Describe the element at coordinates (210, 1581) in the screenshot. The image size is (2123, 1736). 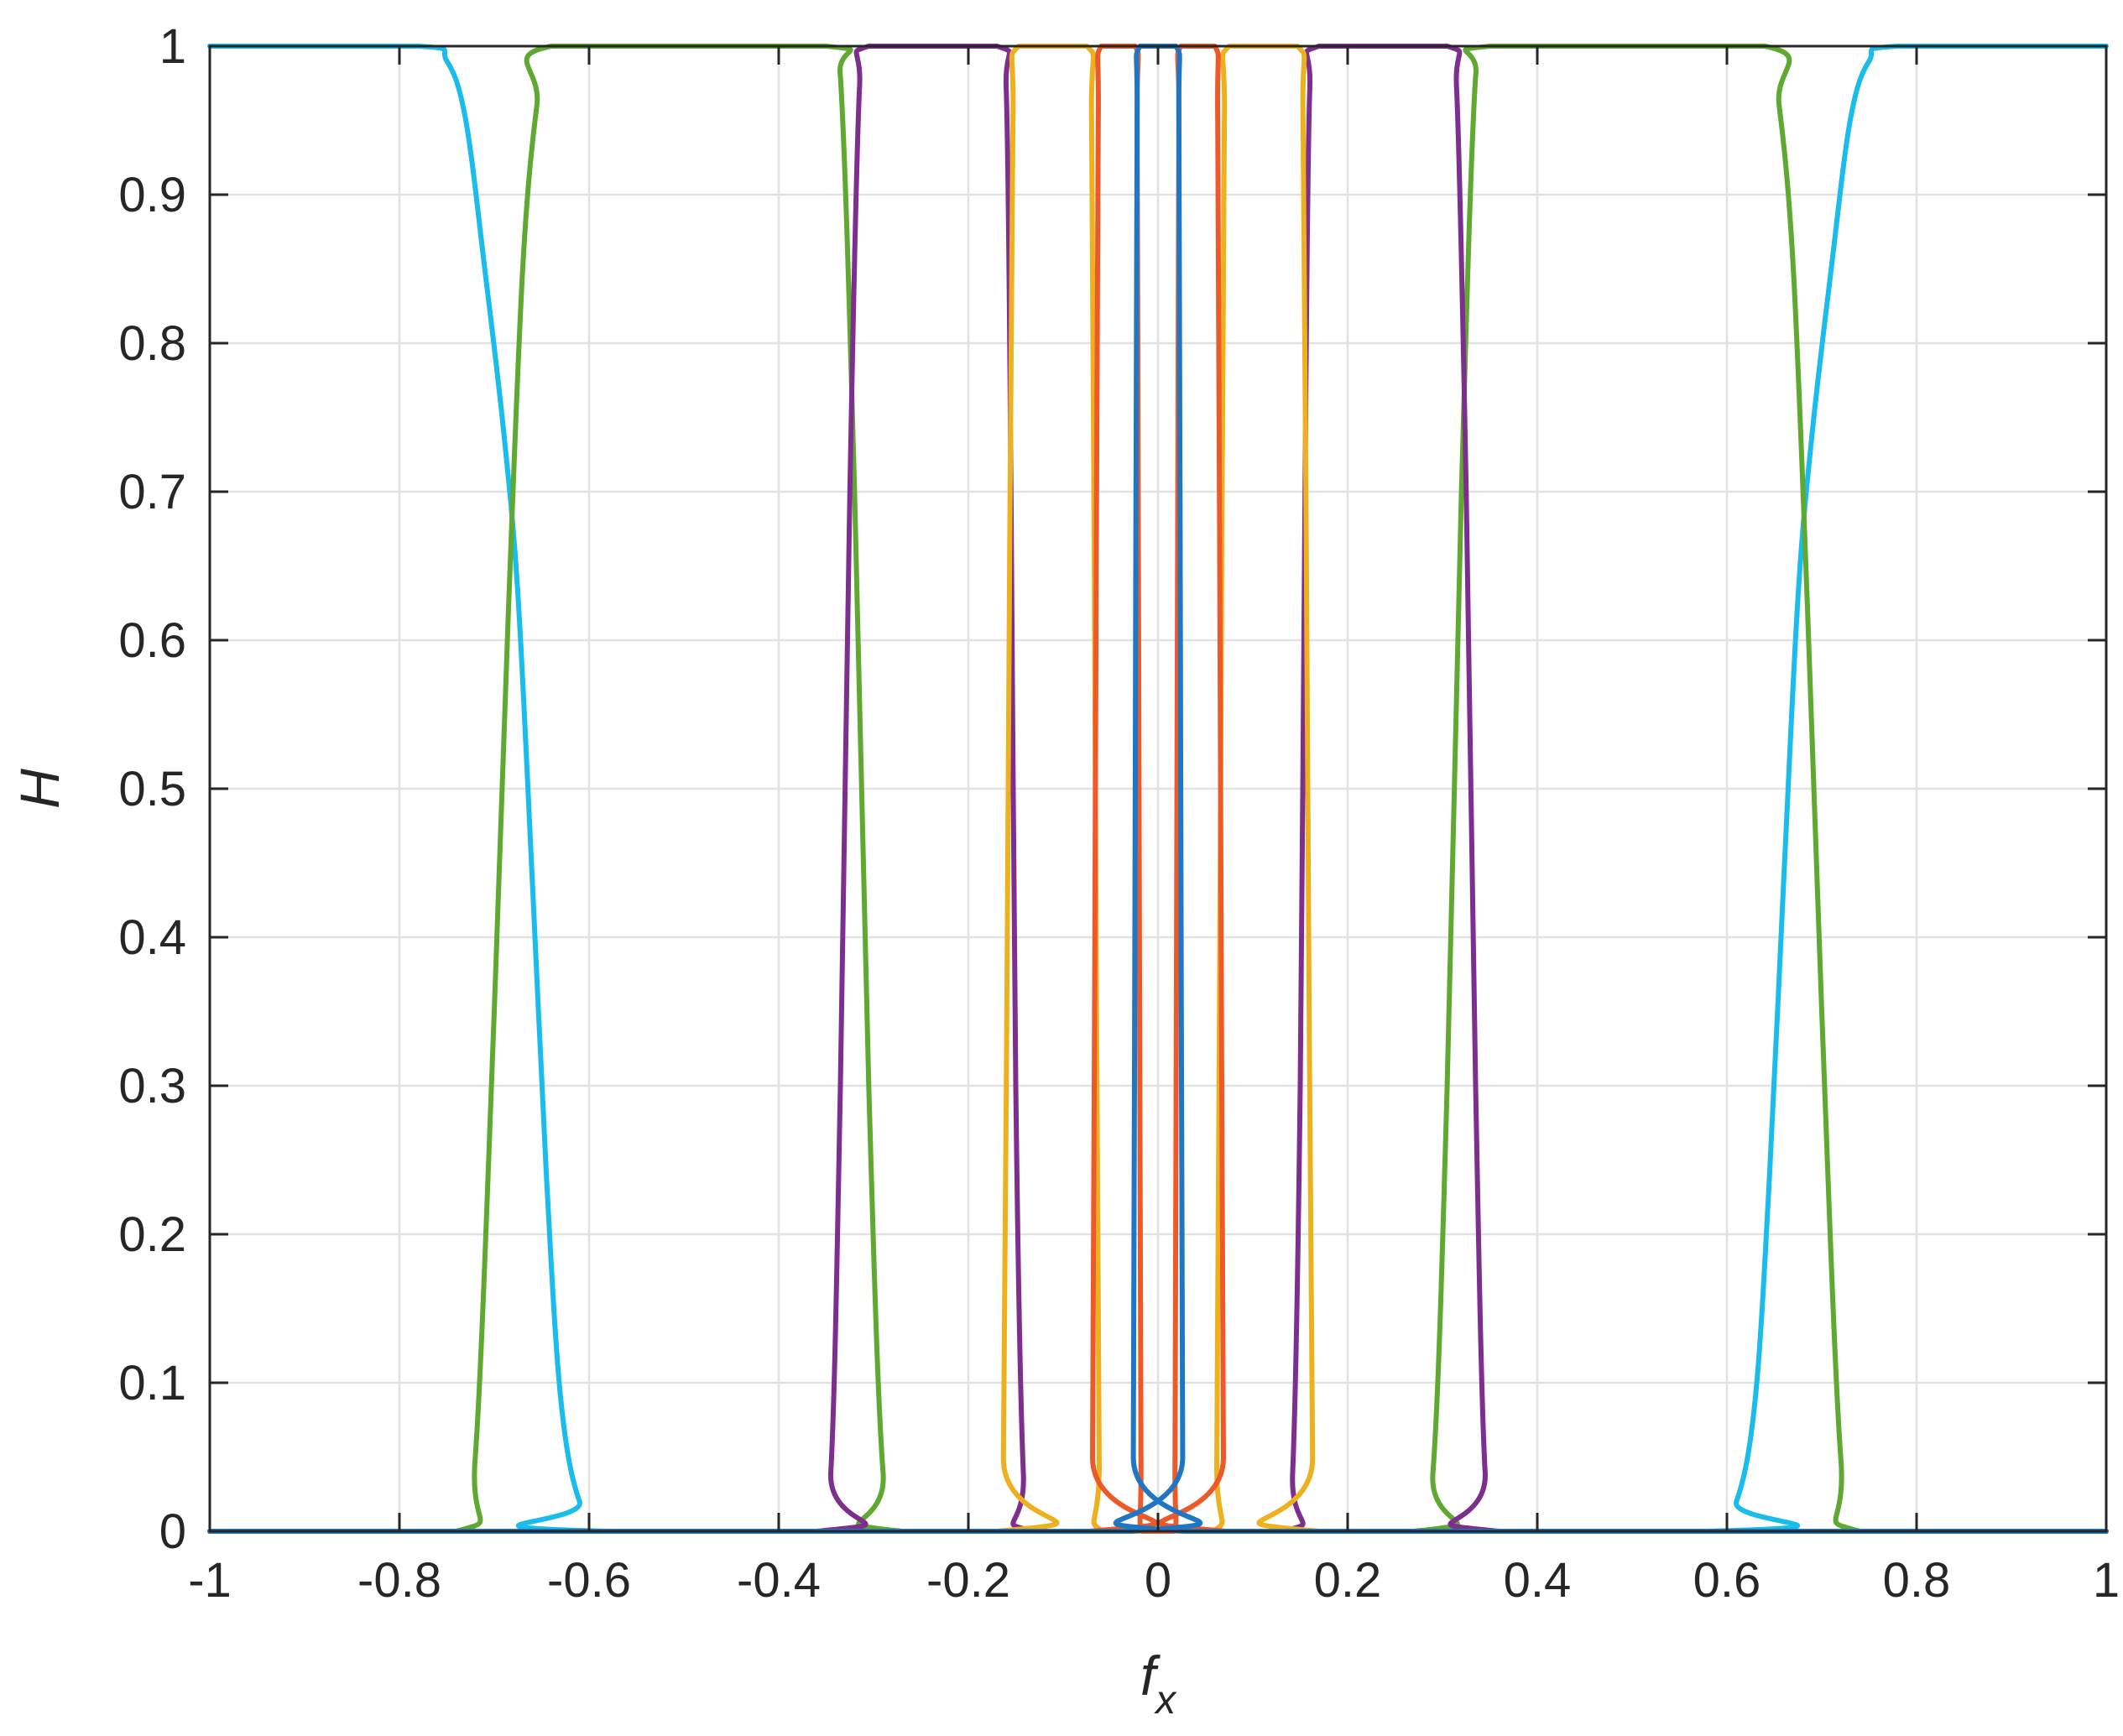
I see `x-tick-label: -1` at that location.